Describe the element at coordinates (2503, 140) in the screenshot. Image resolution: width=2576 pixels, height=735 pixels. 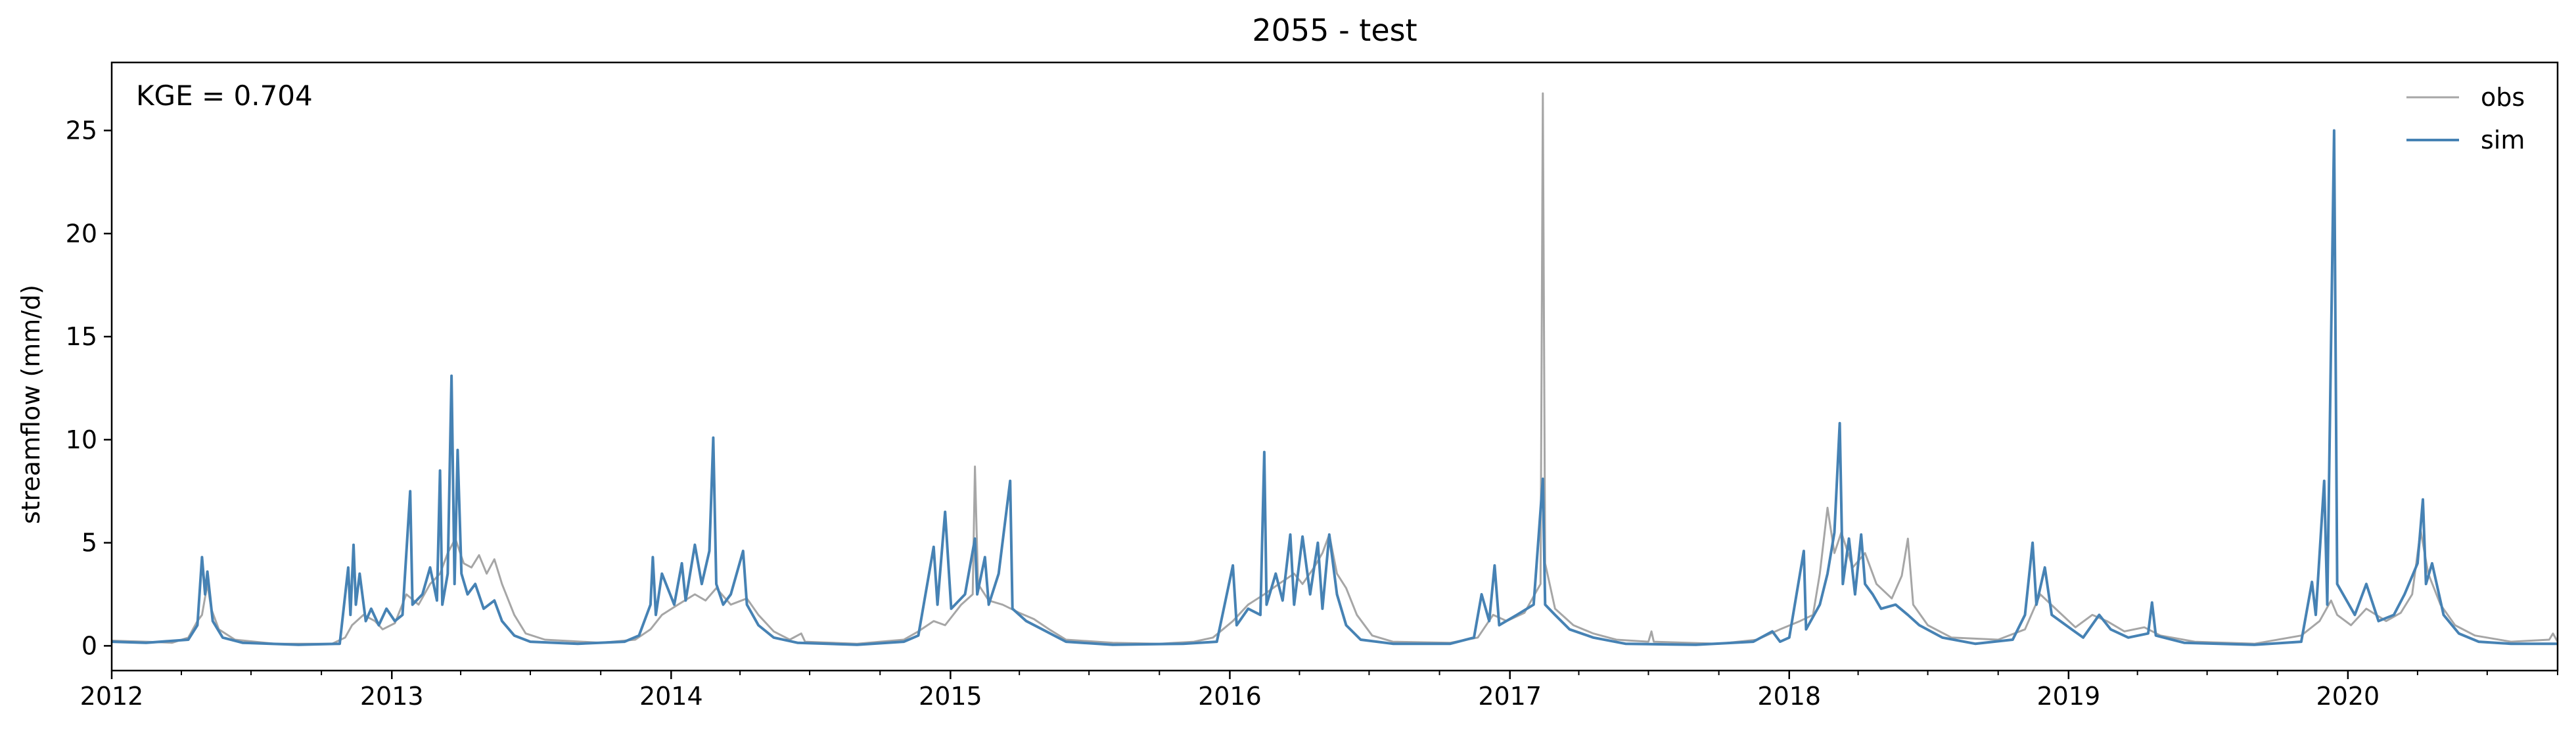
I see `legend-label-sim: sim` at that location.